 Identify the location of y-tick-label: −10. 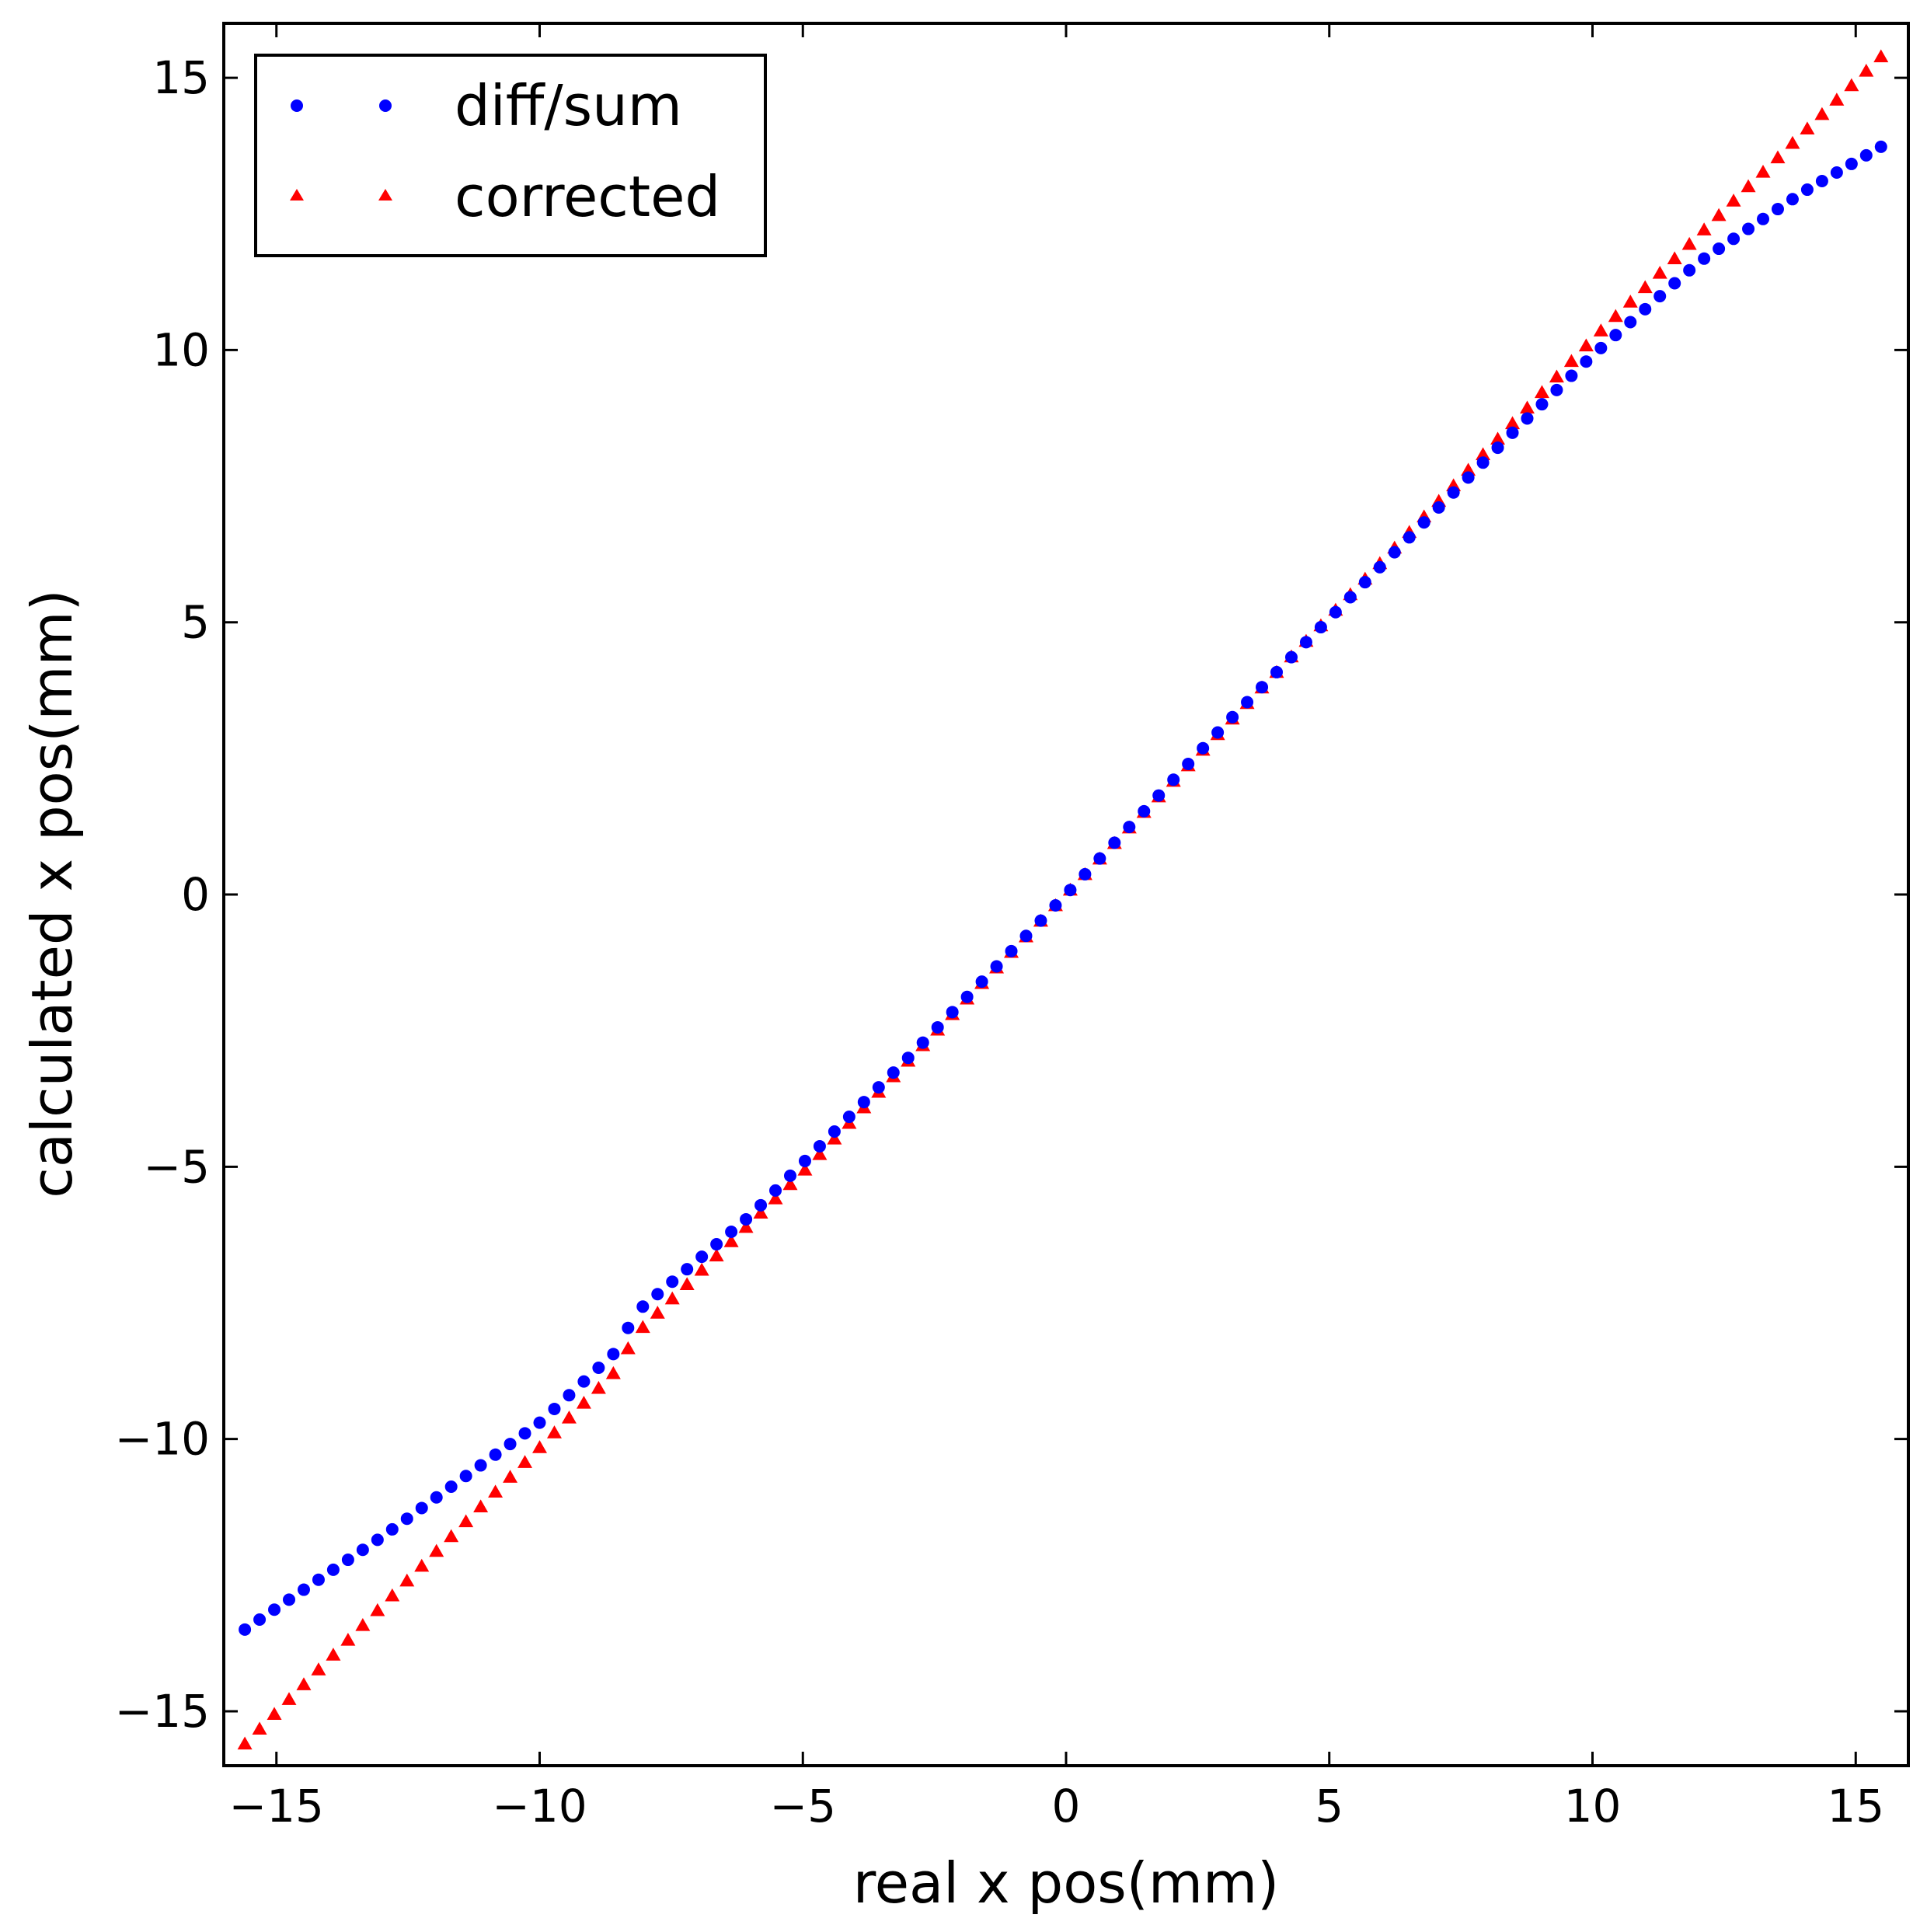
(162, 1439).